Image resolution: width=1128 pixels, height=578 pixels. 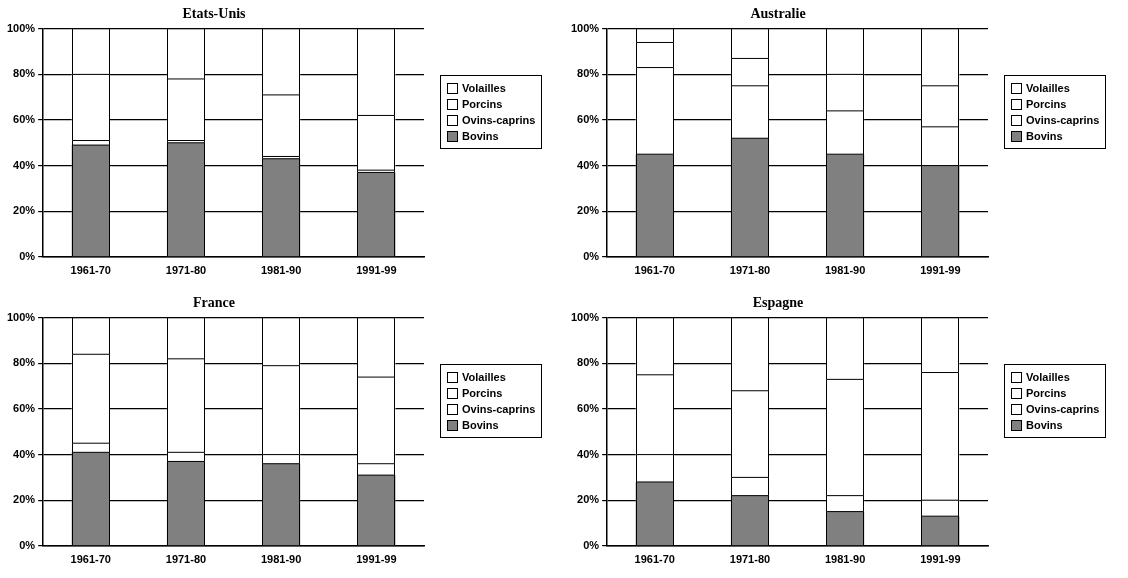 What do you see at coordinates (214, 14) in the screenshot?
I see `chart-title: Etats-Unis` at bounding box center [214, 14].